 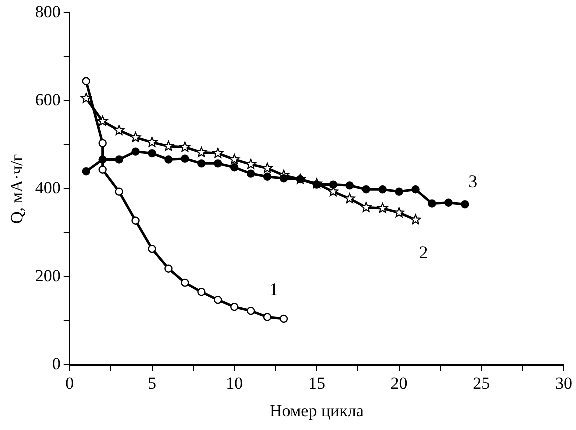 What do you see at coordinates (274, 290) in the screenshot?
I see `series-label: 1` at bounding box center [274, 290].